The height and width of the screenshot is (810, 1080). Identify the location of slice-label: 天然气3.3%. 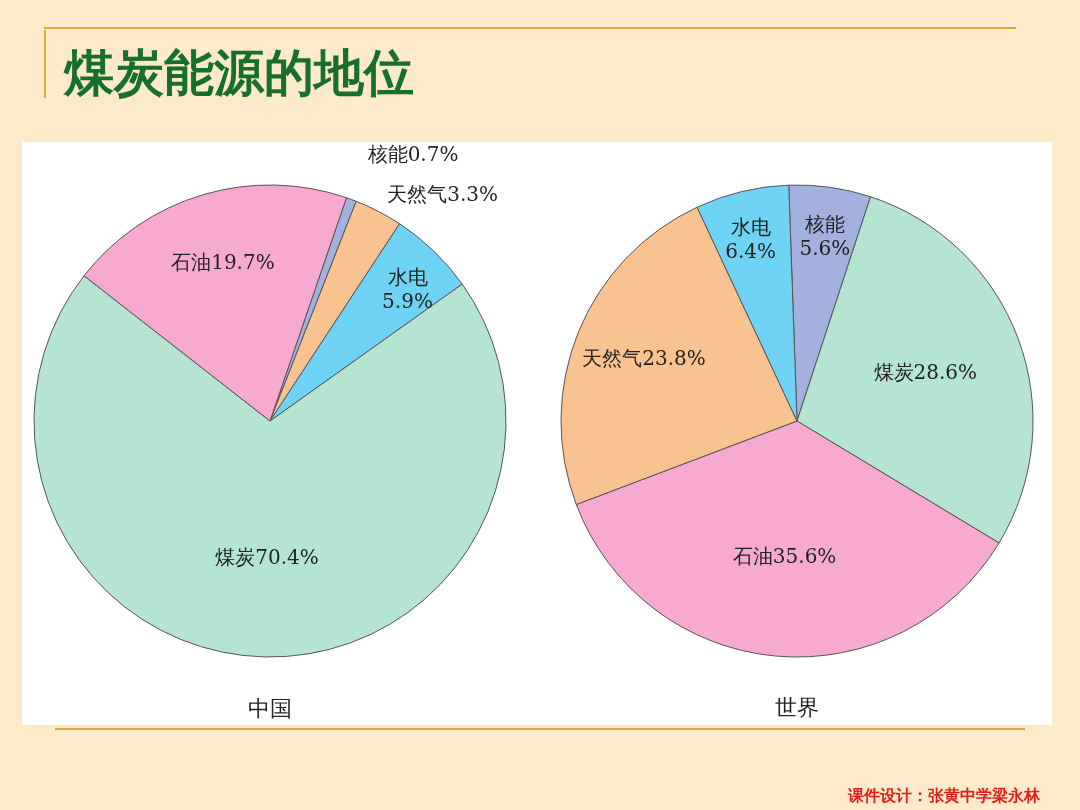
(442, 193).